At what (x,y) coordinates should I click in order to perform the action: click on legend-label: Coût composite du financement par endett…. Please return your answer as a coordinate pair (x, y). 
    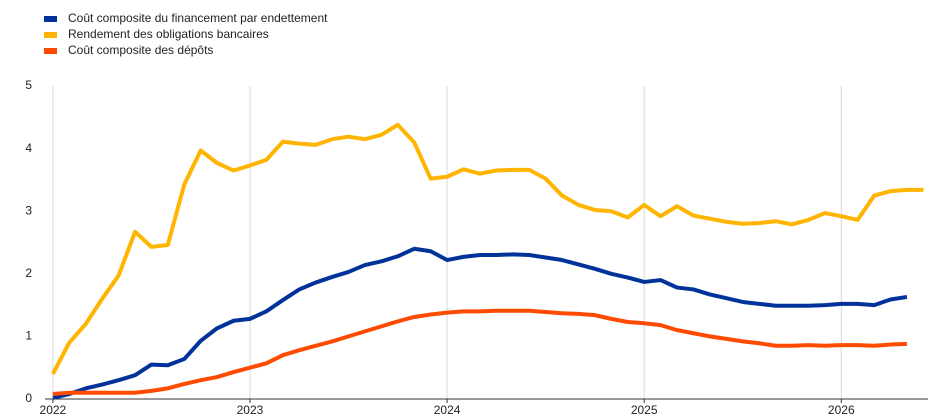
    Looking at the image, I should click on (198, 18).